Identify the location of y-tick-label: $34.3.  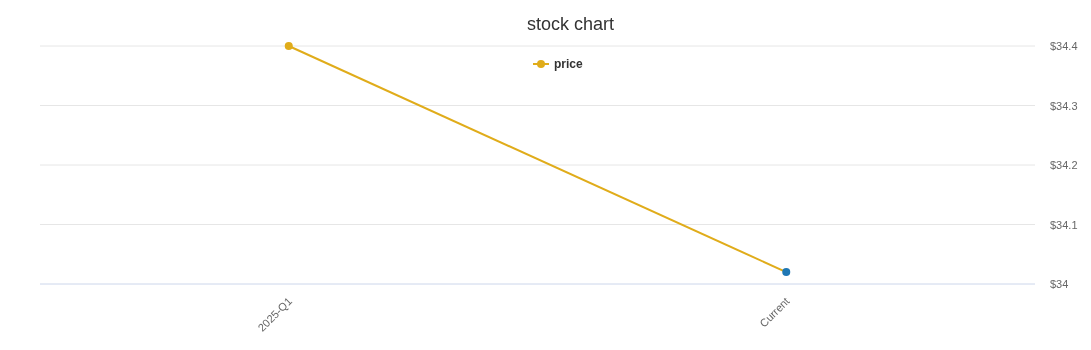
(1064, 105).